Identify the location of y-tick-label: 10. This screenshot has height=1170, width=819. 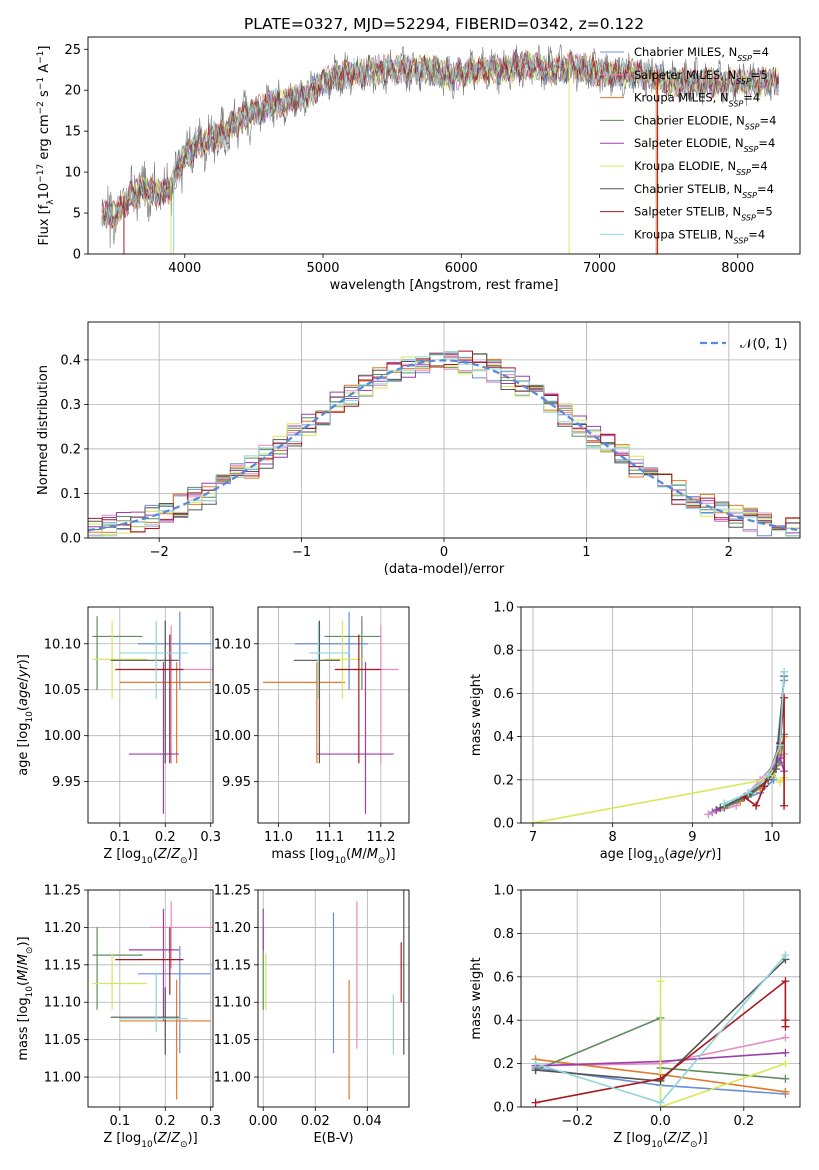
(72, 173).